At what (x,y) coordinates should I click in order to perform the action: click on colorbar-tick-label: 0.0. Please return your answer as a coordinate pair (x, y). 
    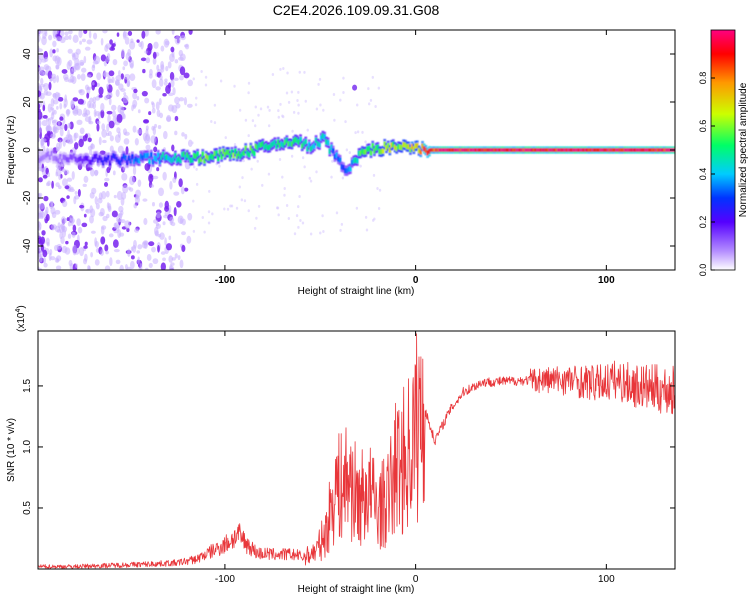
    Looking at the image, I should click on (703, 270).